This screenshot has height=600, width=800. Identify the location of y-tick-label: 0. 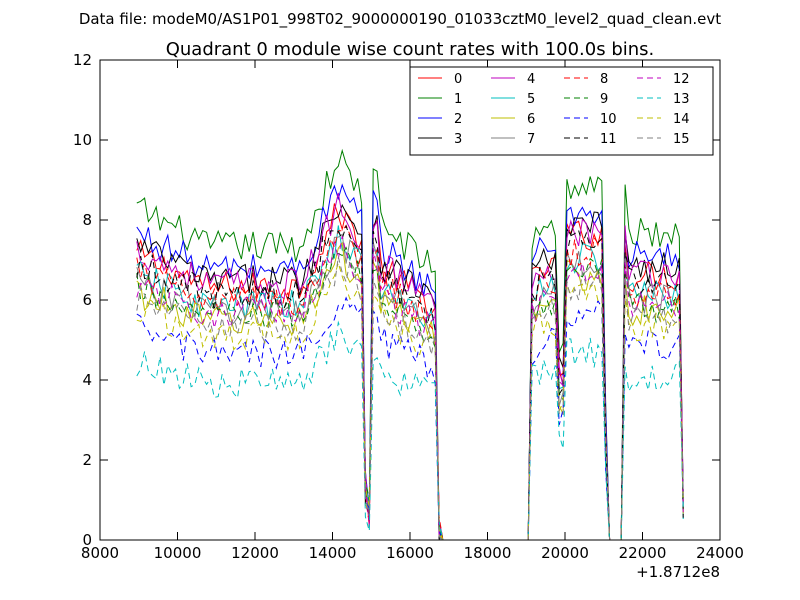
(87, 540).